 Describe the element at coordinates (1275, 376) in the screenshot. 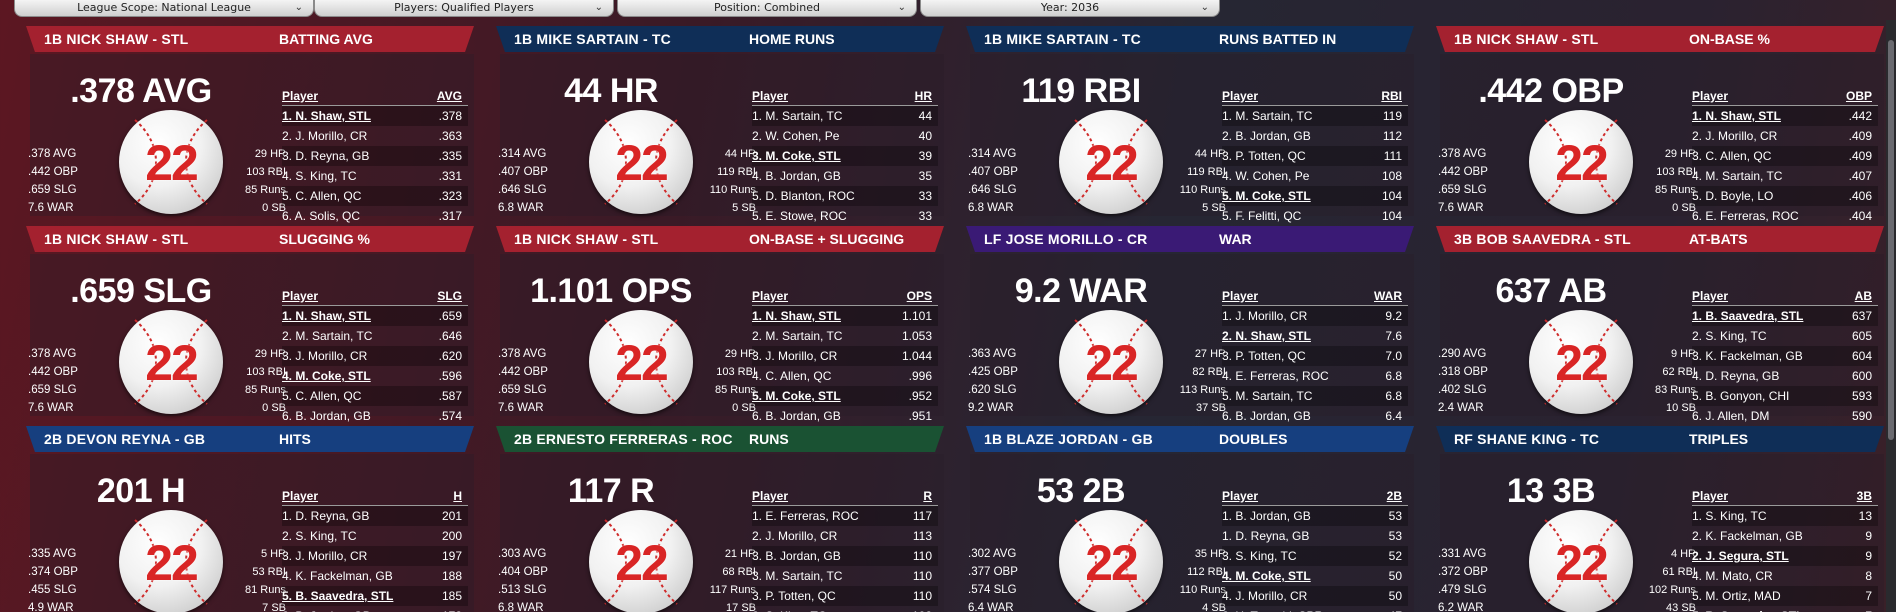

I see `player-name: 4. E. Ferreras, ROC` at that location.